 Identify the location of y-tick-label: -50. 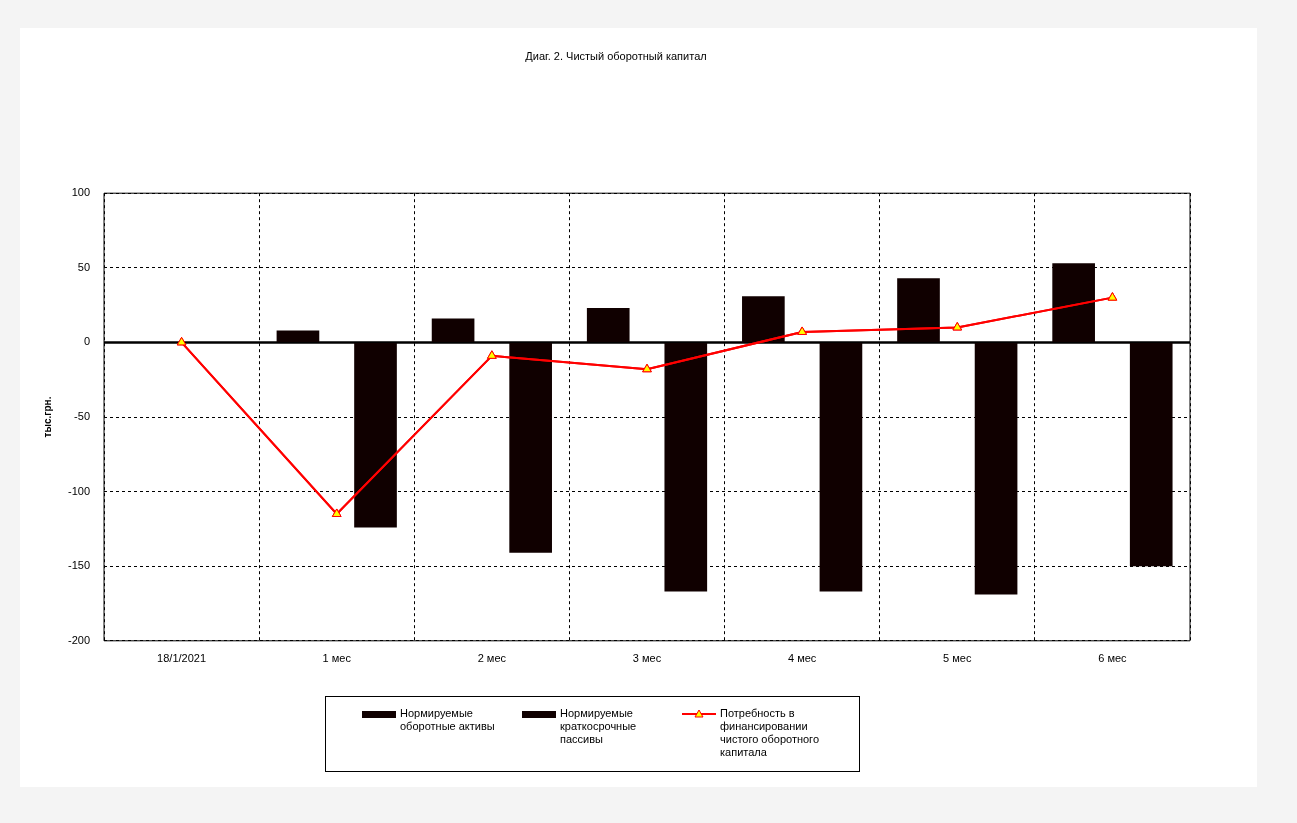
(82, 416).